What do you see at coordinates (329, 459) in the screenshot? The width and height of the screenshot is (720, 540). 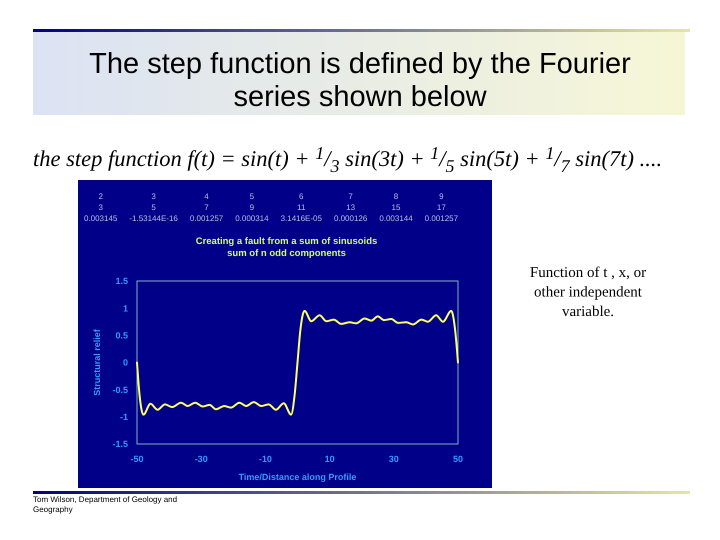 I see `x-tick-label: 10` at bounding box center [329, 459].